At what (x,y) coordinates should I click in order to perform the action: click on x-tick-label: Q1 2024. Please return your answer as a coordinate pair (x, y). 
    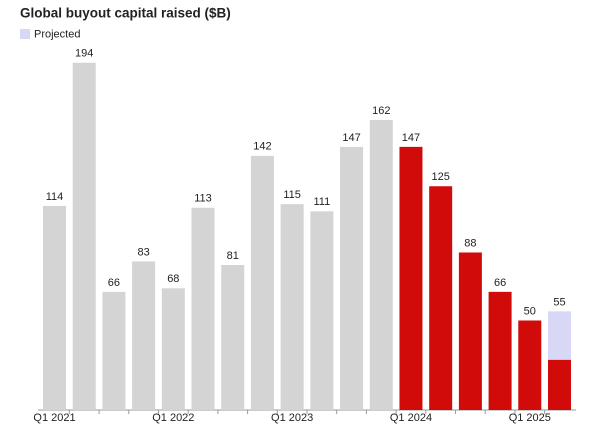
    Looking at the image, I should click on (411, 418).